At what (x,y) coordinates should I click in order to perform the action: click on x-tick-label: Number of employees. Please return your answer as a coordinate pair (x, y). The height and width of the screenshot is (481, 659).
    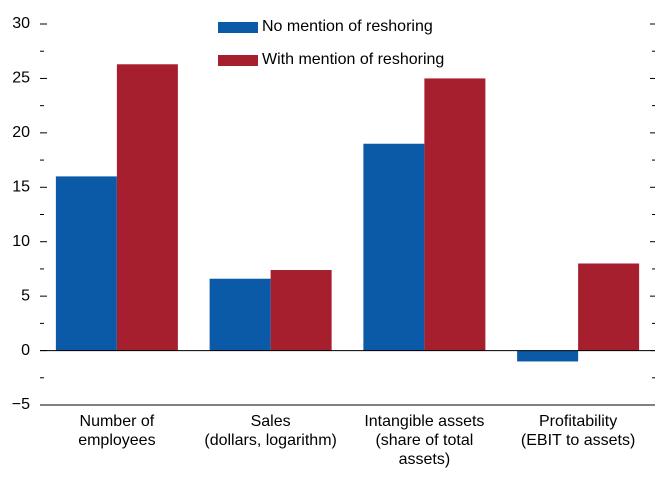
    Looking at the image, I should click on (116, 431).